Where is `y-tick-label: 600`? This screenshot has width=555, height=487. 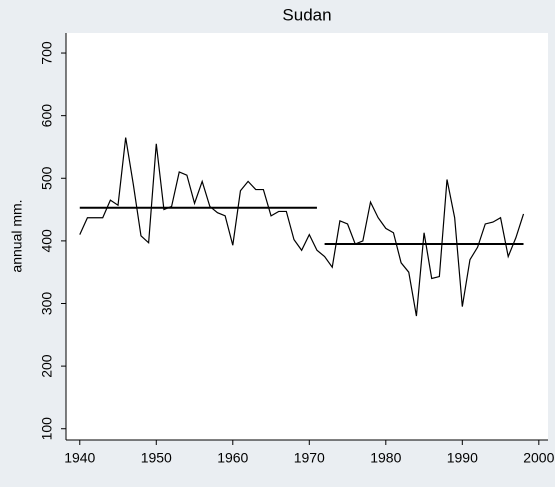 y-tick-label: 600 is located at coordinates (47, 116).